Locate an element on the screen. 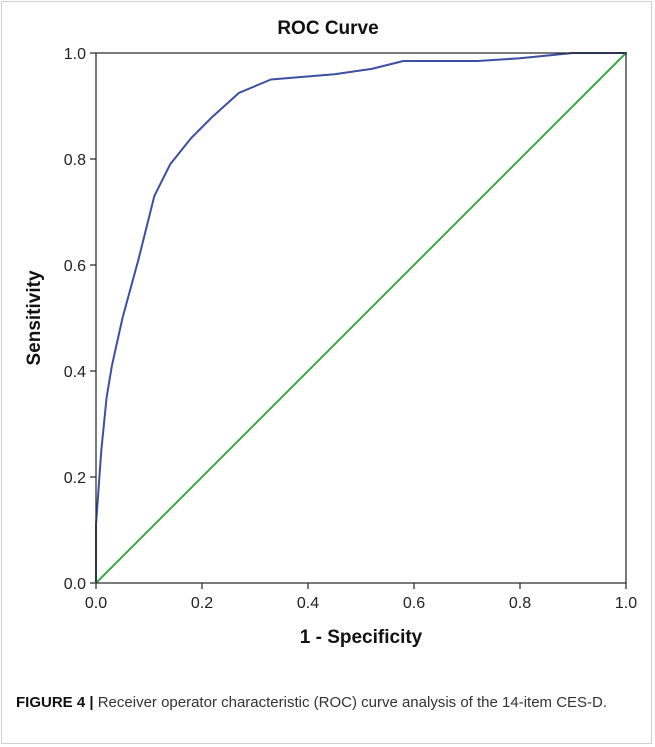 This screenshot has height=747, width=655. y-axis-ticks: 0.0 0.2 0.4 0.6 0.8 1.0 is located at coordinates (80, 319).